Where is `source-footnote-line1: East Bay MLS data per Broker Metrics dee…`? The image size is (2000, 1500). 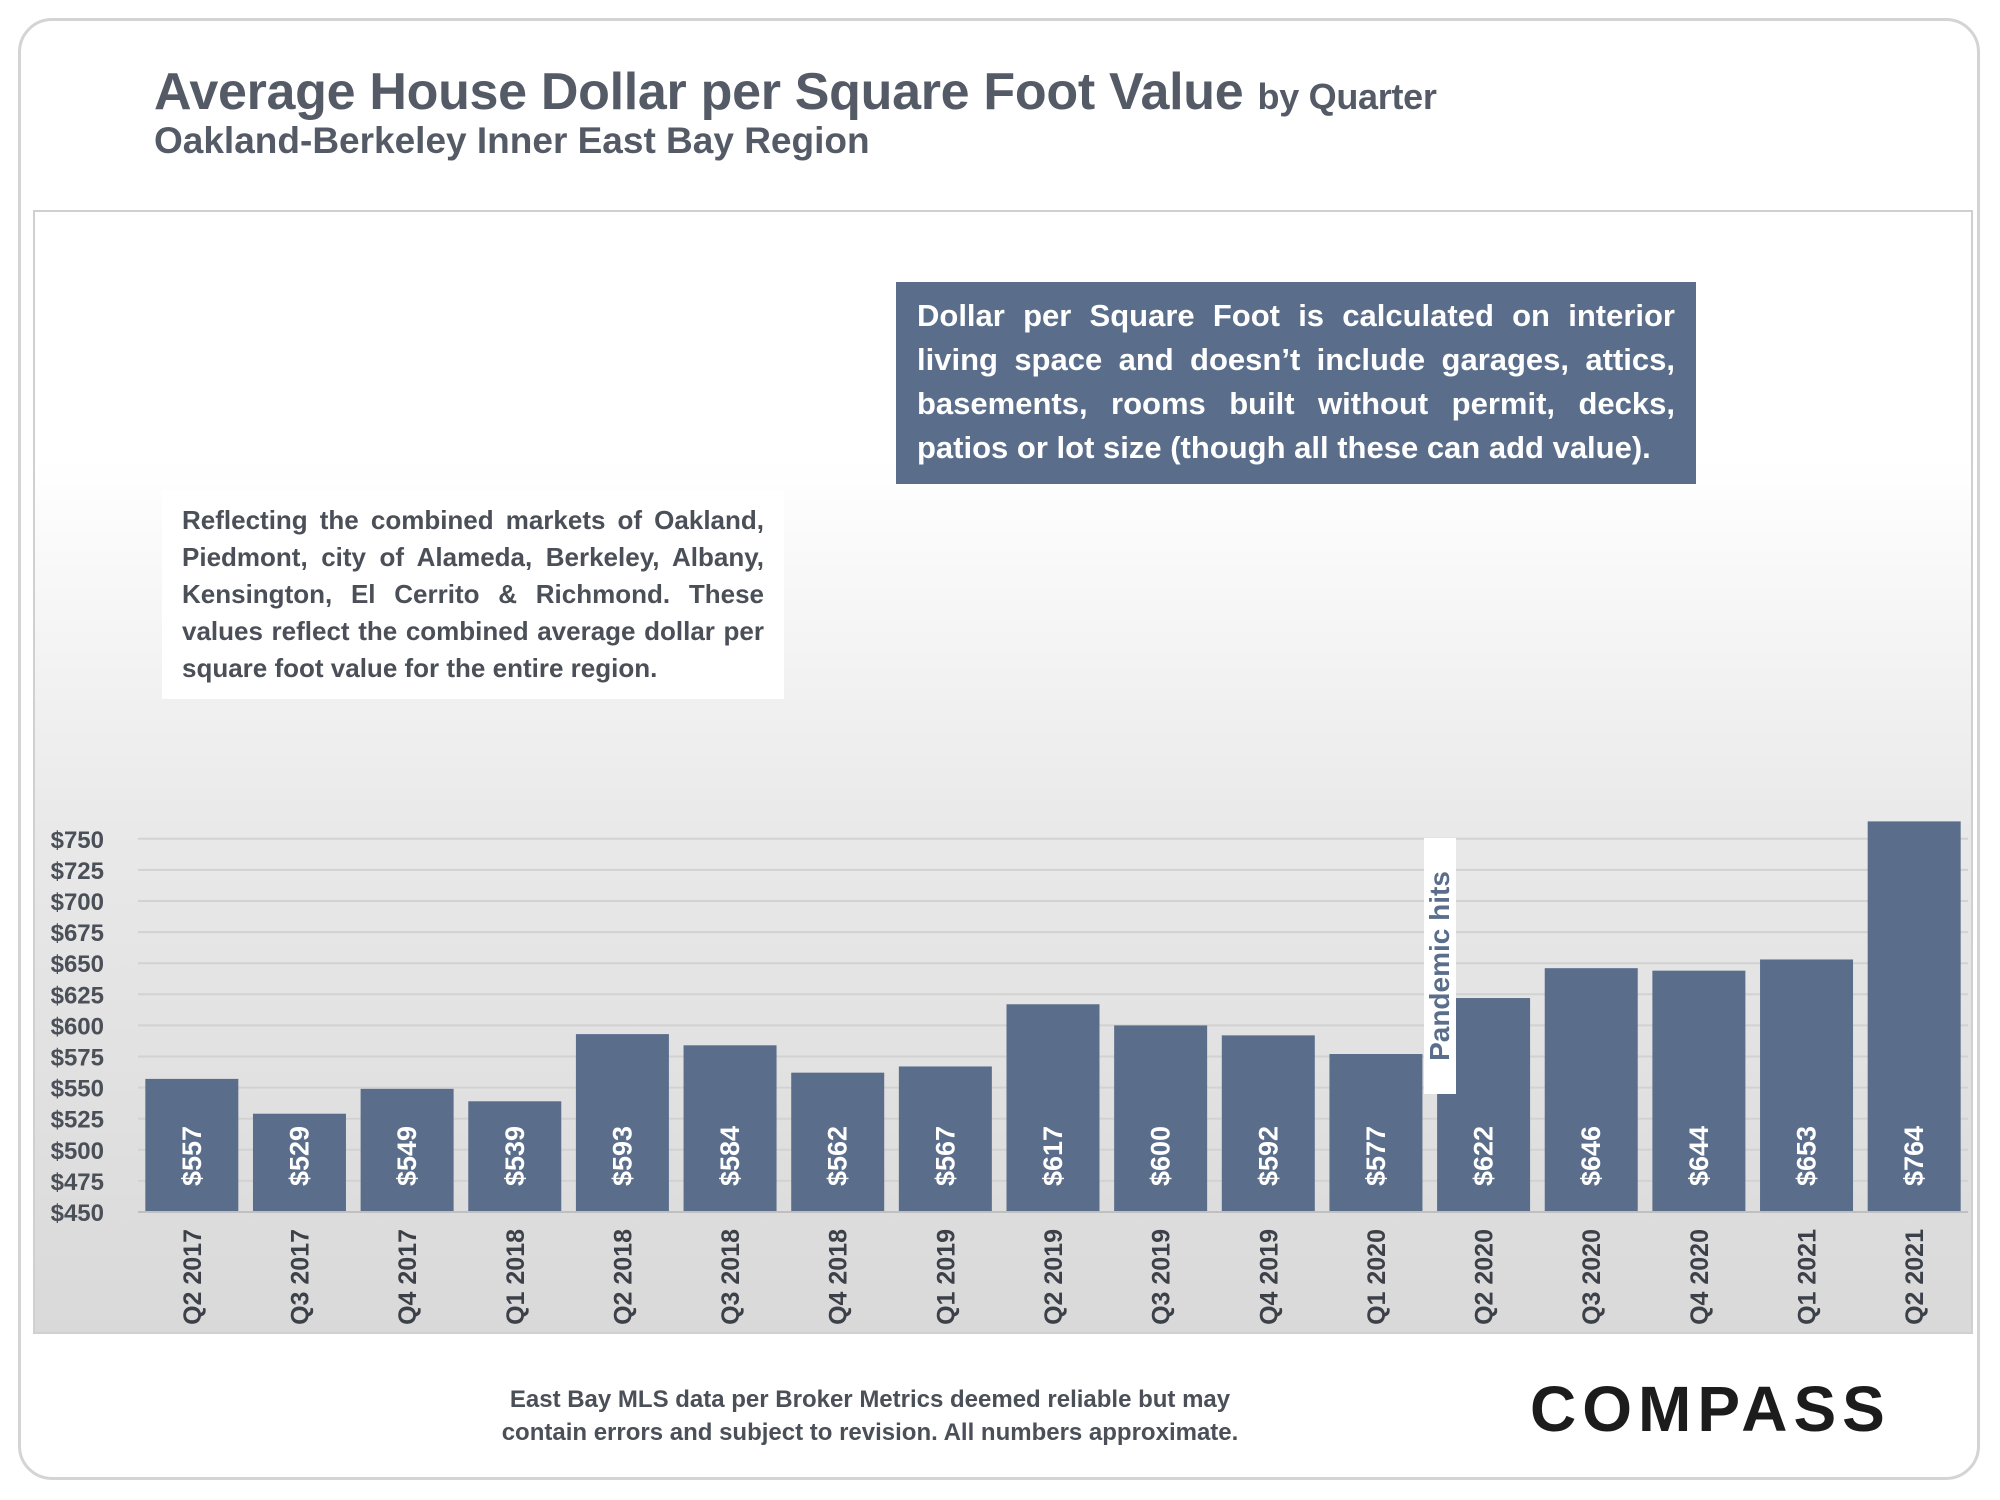 source-footnote-line1: East Bay MLS data per Broker Metrics dee… is located at coordinates (870, 1399).